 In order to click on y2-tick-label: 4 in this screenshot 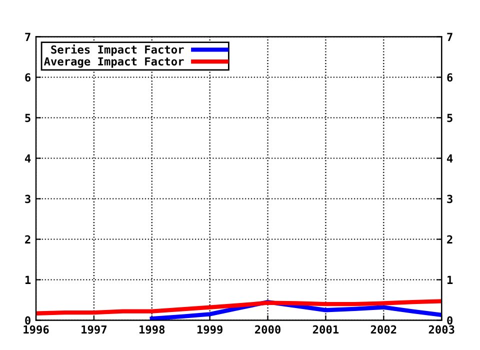, I will do `click(450, 158)`.